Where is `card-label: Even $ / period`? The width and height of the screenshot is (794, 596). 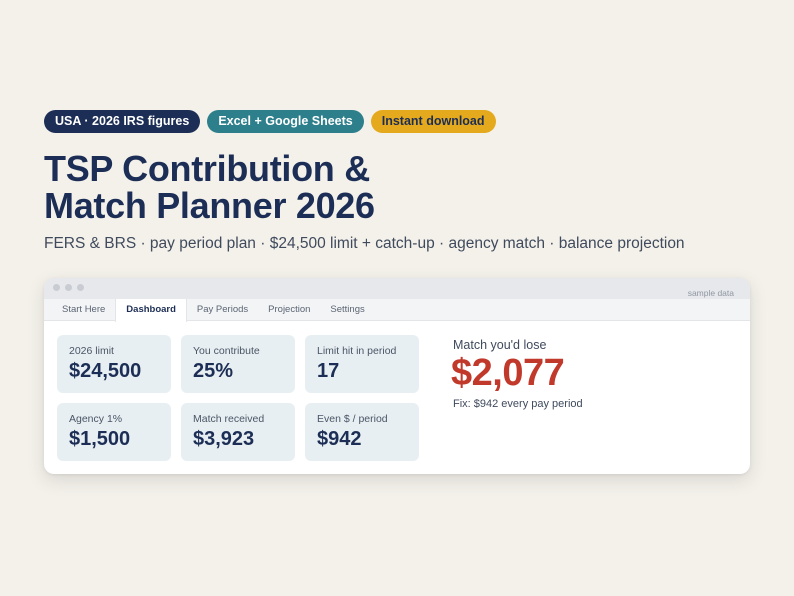 card-label: Even $ / period is located at coordinates (352, 419).